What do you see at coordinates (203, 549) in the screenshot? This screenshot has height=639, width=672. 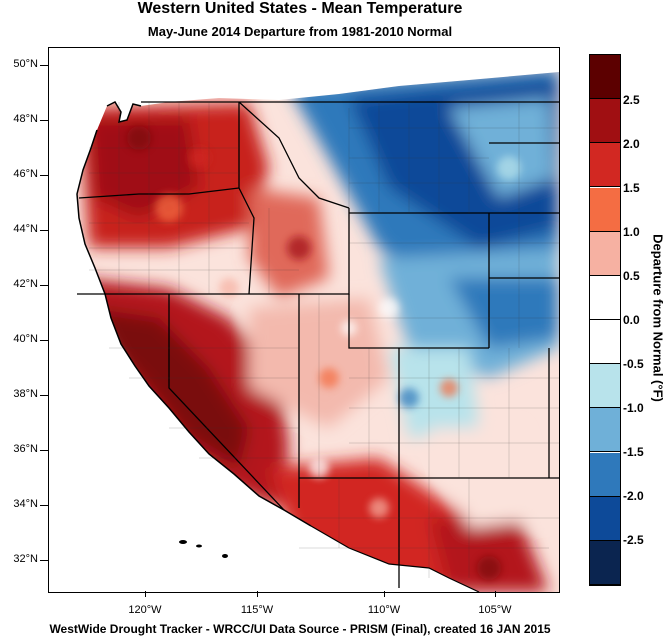 I see `channel-islands` at bounding box center [203, 549].